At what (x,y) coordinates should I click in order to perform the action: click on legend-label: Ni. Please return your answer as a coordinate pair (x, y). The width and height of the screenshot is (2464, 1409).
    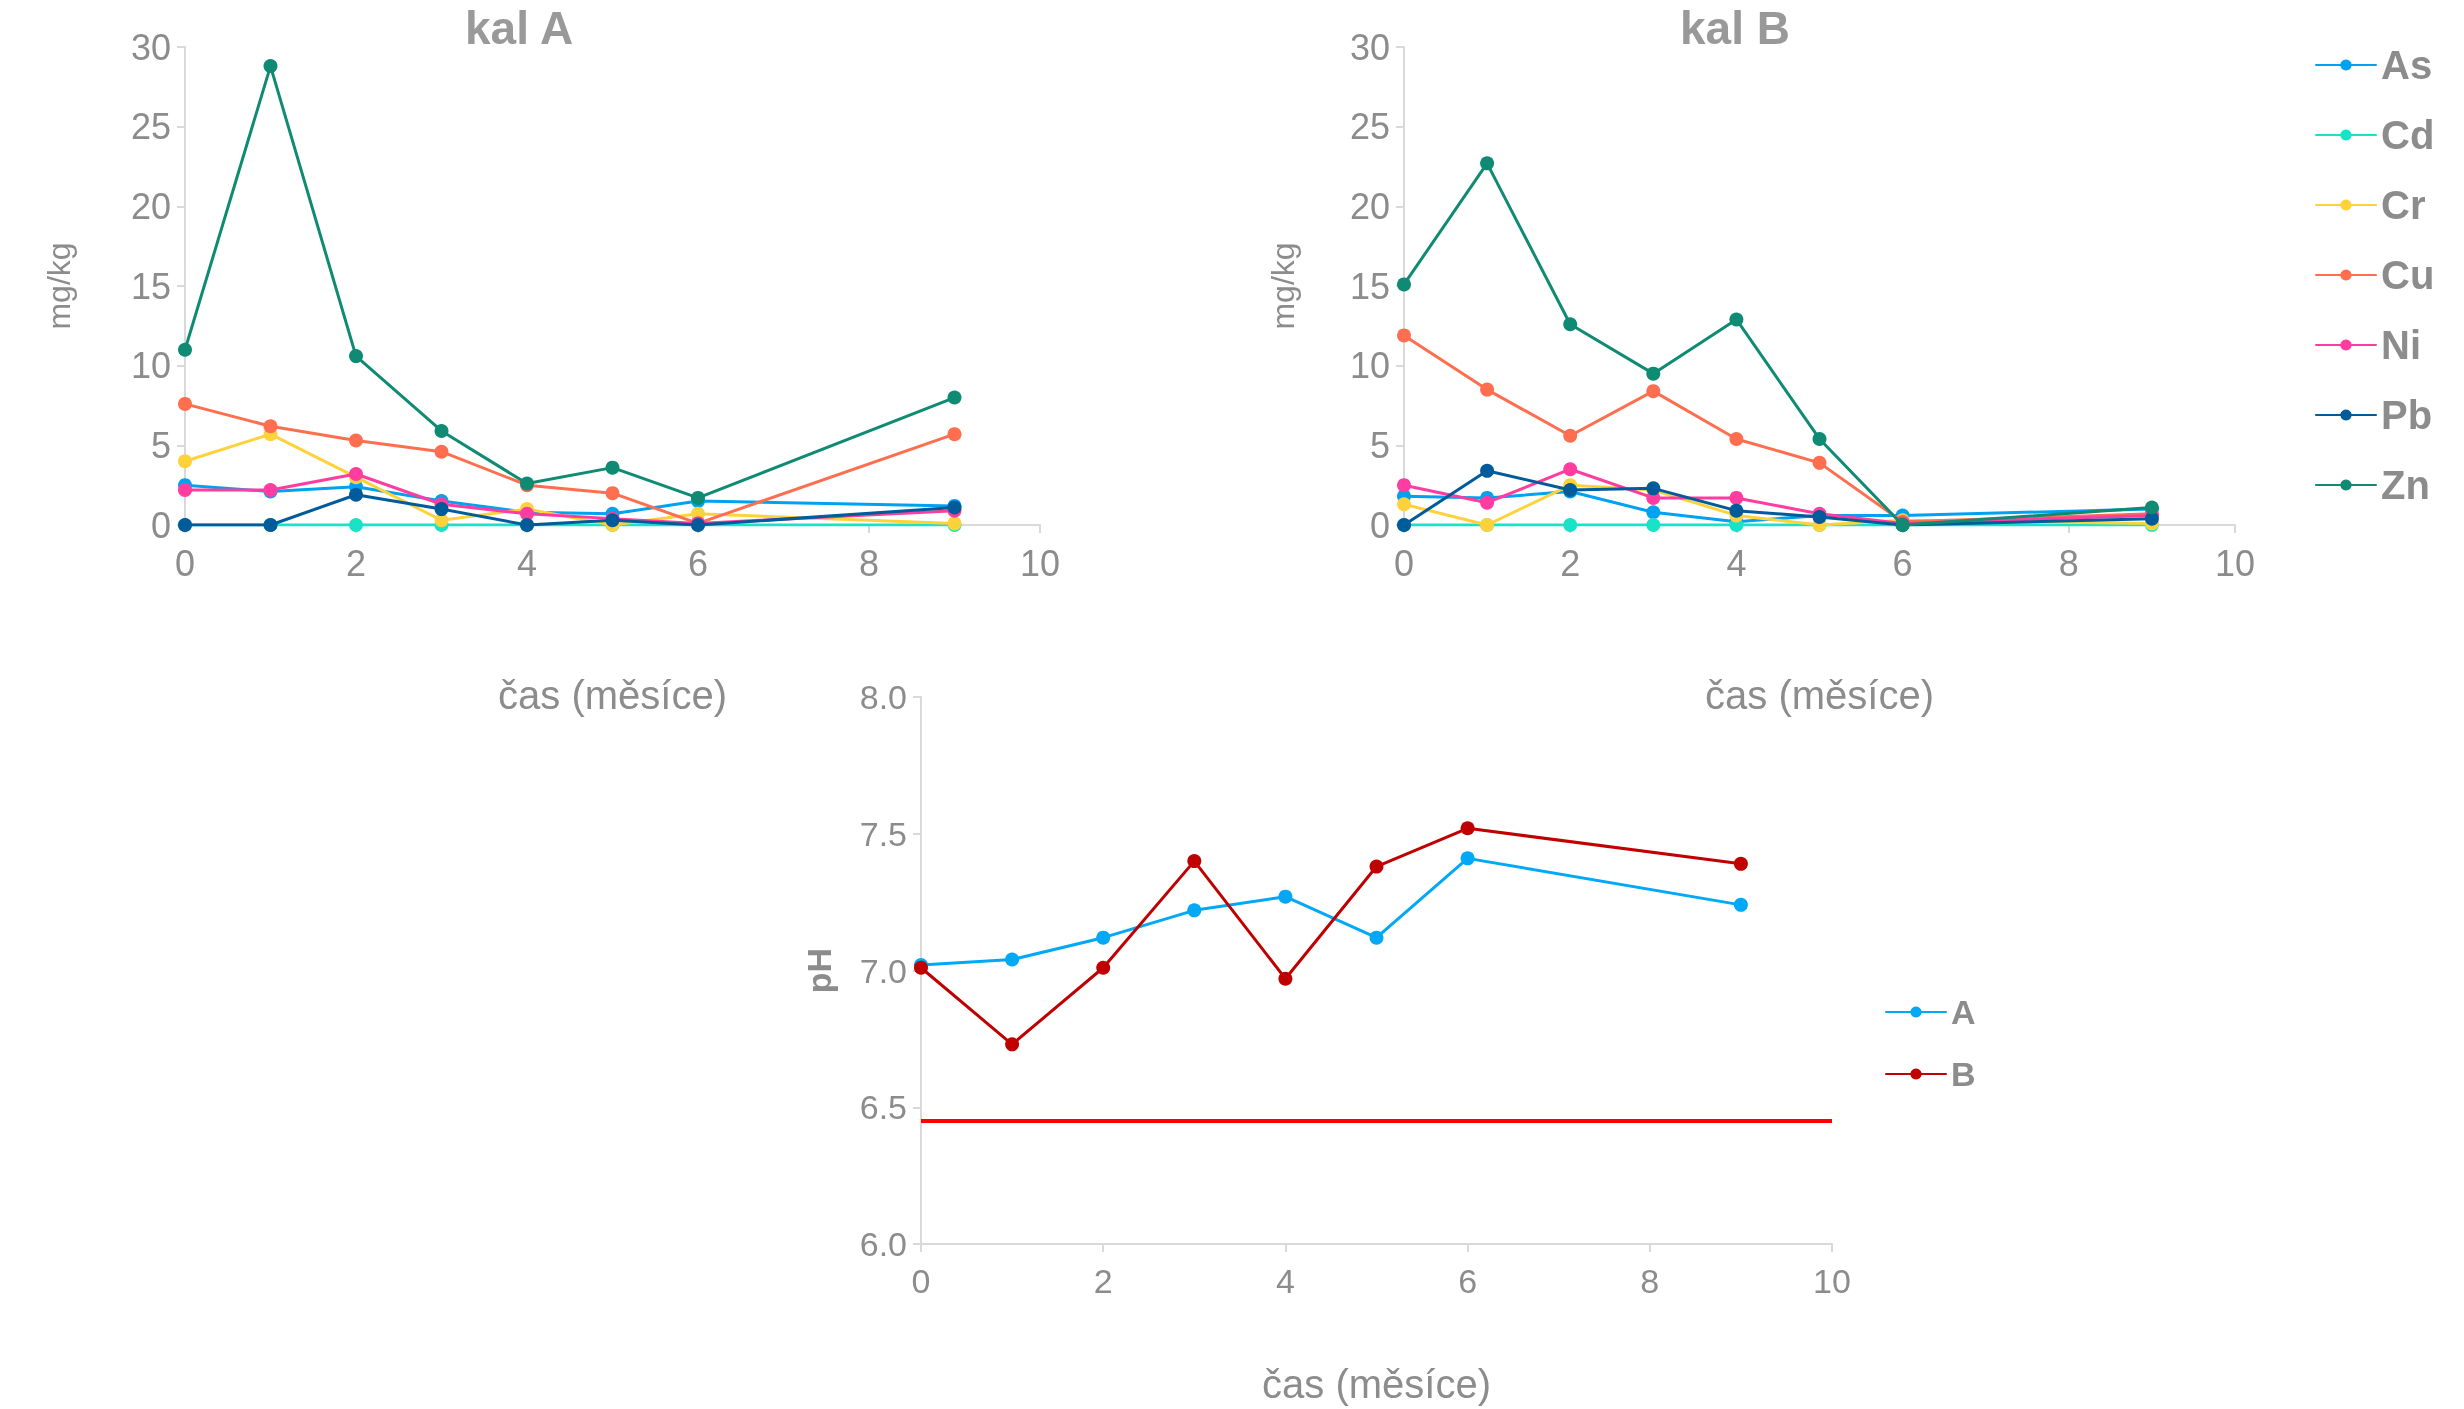
    Looking at the image, I should click on (2401, 345).